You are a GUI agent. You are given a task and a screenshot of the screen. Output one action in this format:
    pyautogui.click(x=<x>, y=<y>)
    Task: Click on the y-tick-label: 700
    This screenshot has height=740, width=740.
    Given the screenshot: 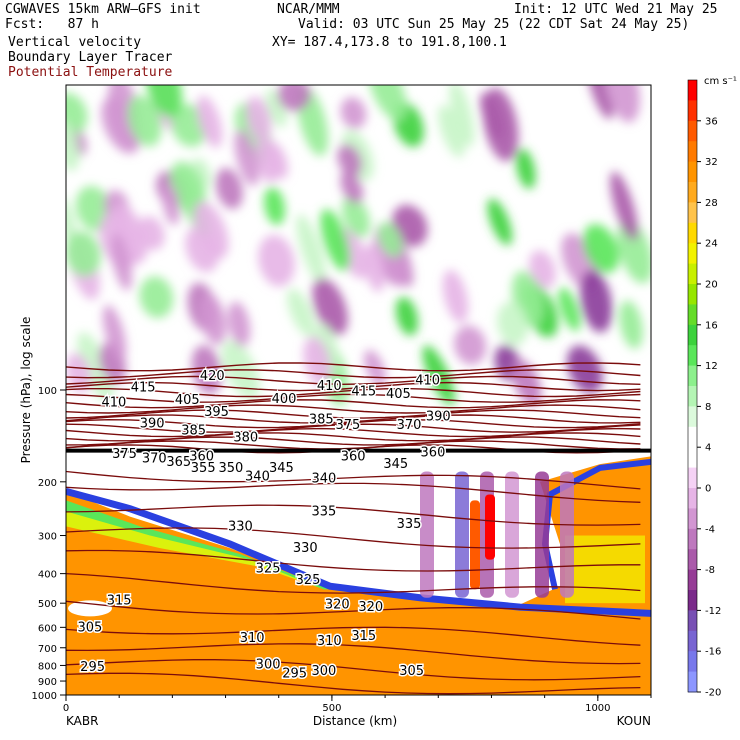 What is the action you would take?
    pyautogui.click(x=47, y=649)
    